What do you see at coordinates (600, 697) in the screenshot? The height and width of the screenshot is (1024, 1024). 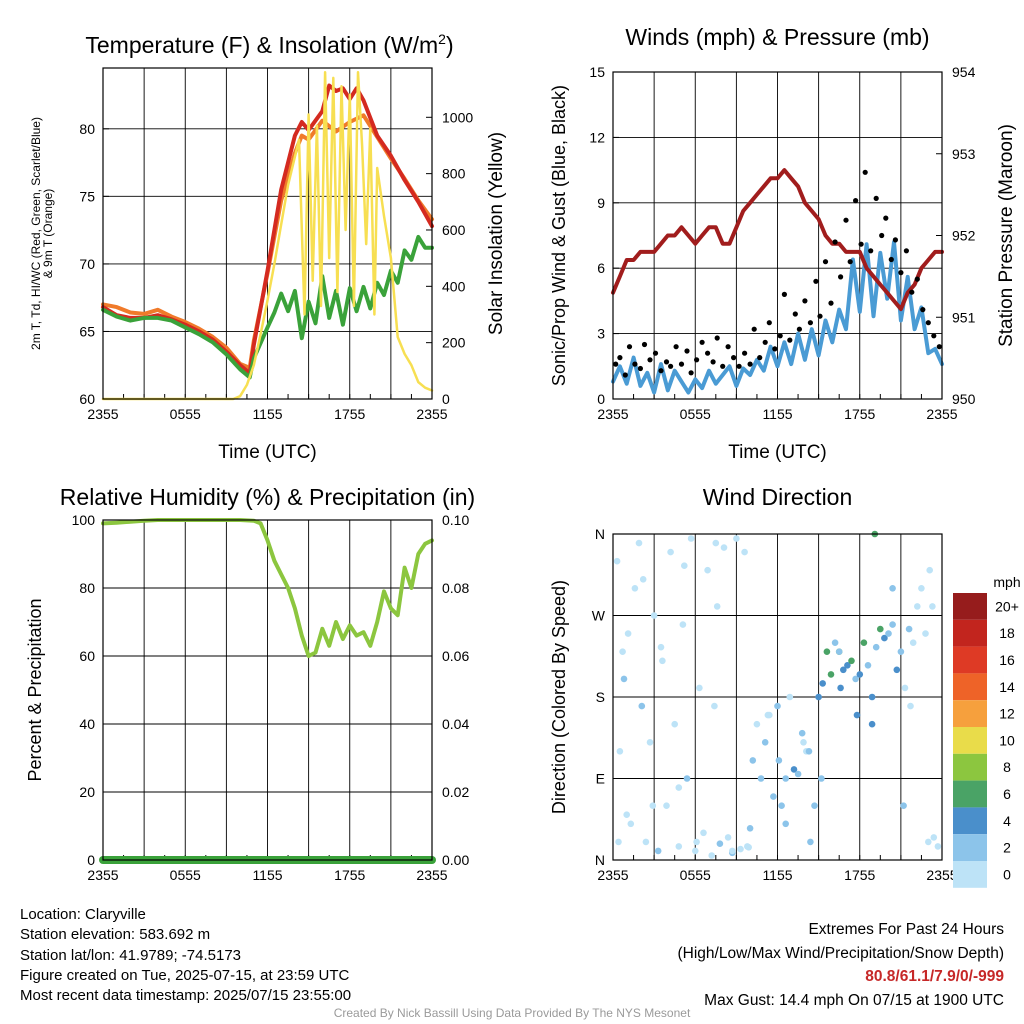 I see `dir-ytick-label: S` at bounding box center [600, 697].